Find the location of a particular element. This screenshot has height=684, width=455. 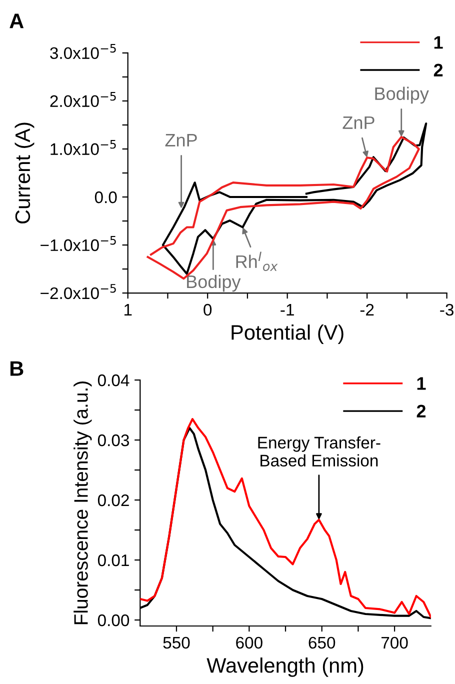

y-tick-label: 0.01 is located at coordinates (113, 560).